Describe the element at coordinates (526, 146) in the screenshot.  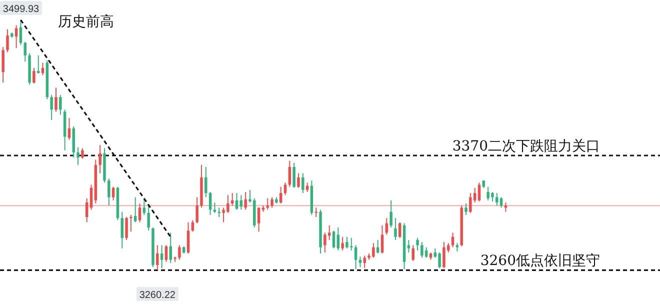
I see `ref-line-label: 3370二次下跌阻力关口` at that location.